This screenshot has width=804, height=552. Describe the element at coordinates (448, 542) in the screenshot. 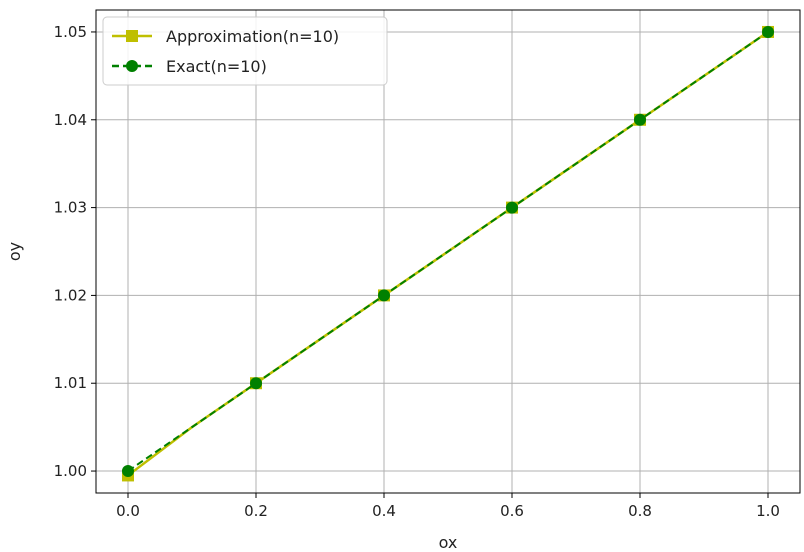

I see `x-axis-label: ox` at that location.